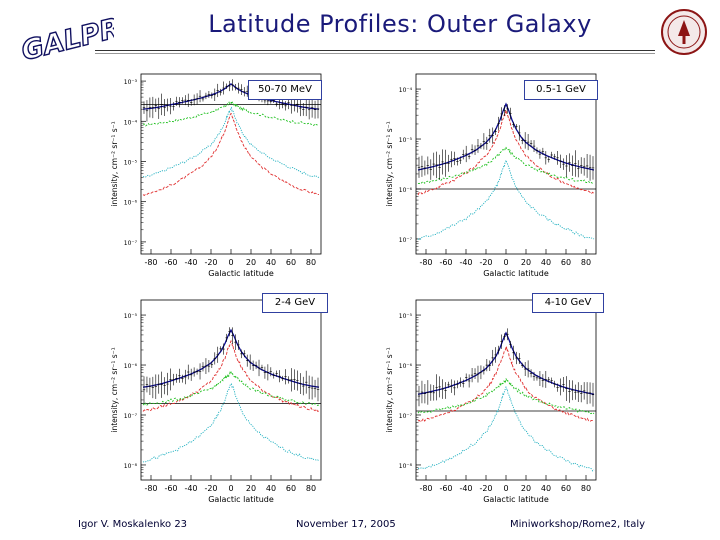 The image size is (720, 540). What do you see at coordinates (346, 524) in the screenshot?
I see `footer-date: November 17, 2005` at bounding box center [346, 524].